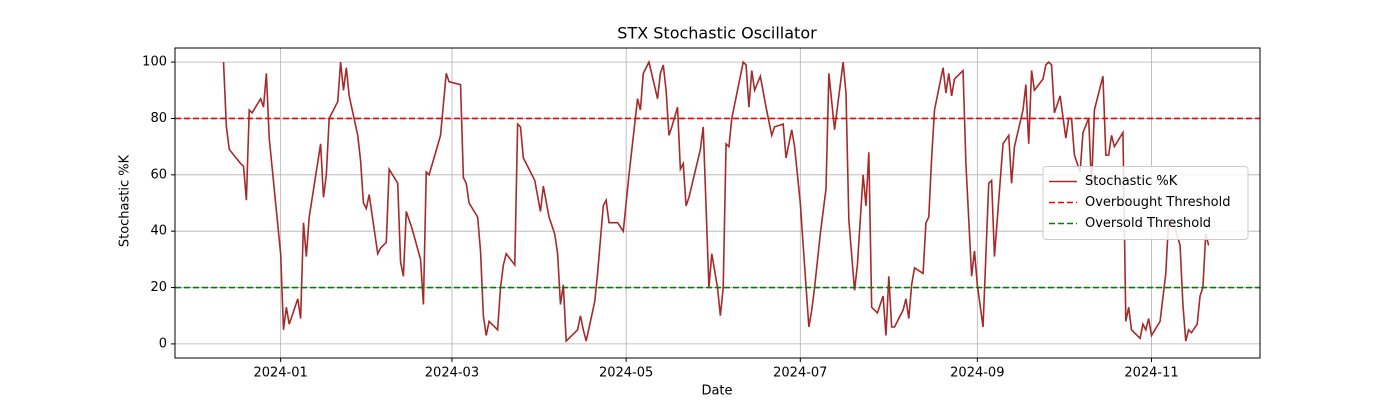 This screenshot has width=1400, height=400. Describe the element at coordinates (280, 373) in the screenshot. I see `x-tick-label: 2024-01` at that location.